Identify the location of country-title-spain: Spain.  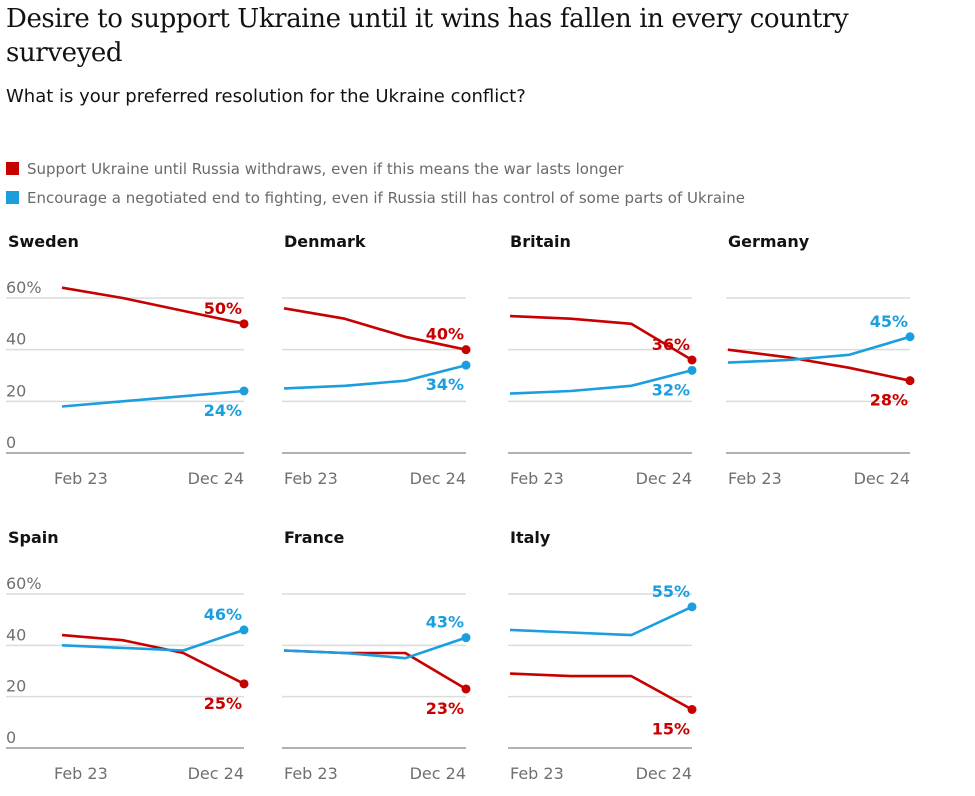
(33, 537).